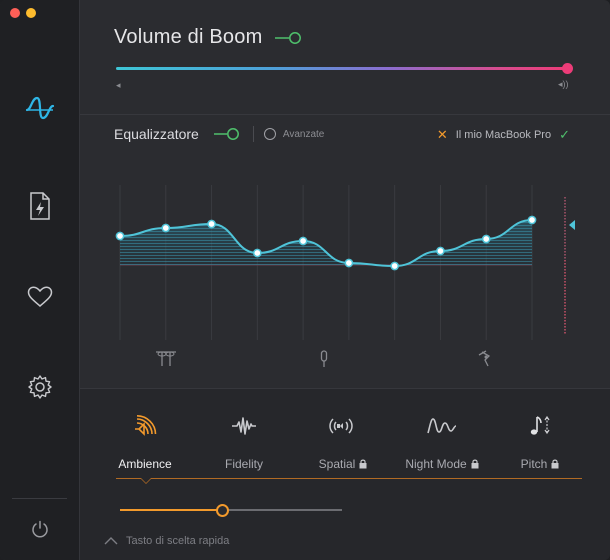 This screenshot has width=610, height=560. What do you see at coordinates (178, 541) in the screenshot?
I see `hotkey-label: Tasto di scelta rapida` at bounding box center [178, 541].